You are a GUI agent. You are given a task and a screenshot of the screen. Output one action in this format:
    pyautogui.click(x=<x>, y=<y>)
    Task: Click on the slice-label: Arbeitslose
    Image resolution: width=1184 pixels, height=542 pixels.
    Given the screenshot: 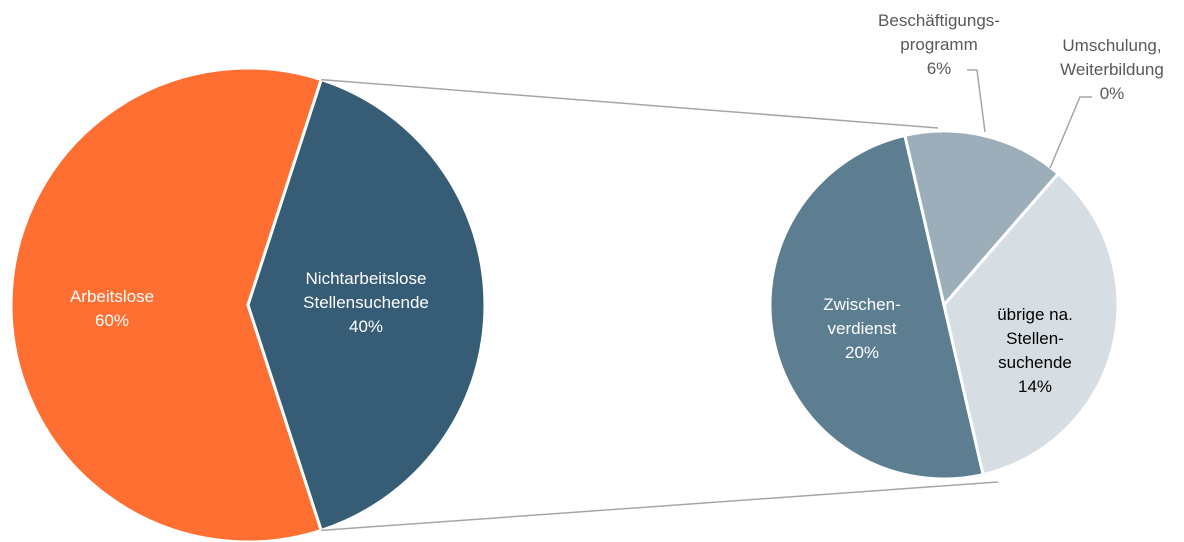 What is the action you would take?
    pyautogui.click(x=112, y=296)
    